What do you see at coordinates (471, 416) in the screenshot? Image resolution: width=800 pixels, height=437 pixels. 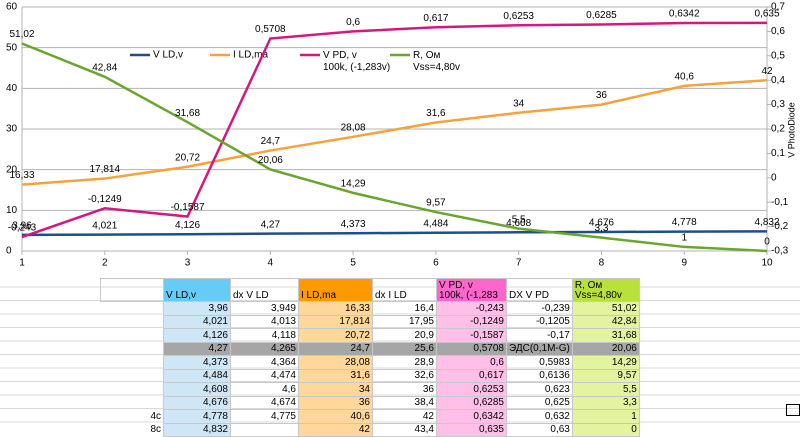 I see `table-cell: 0,6342` at bounding box center [471, 416].